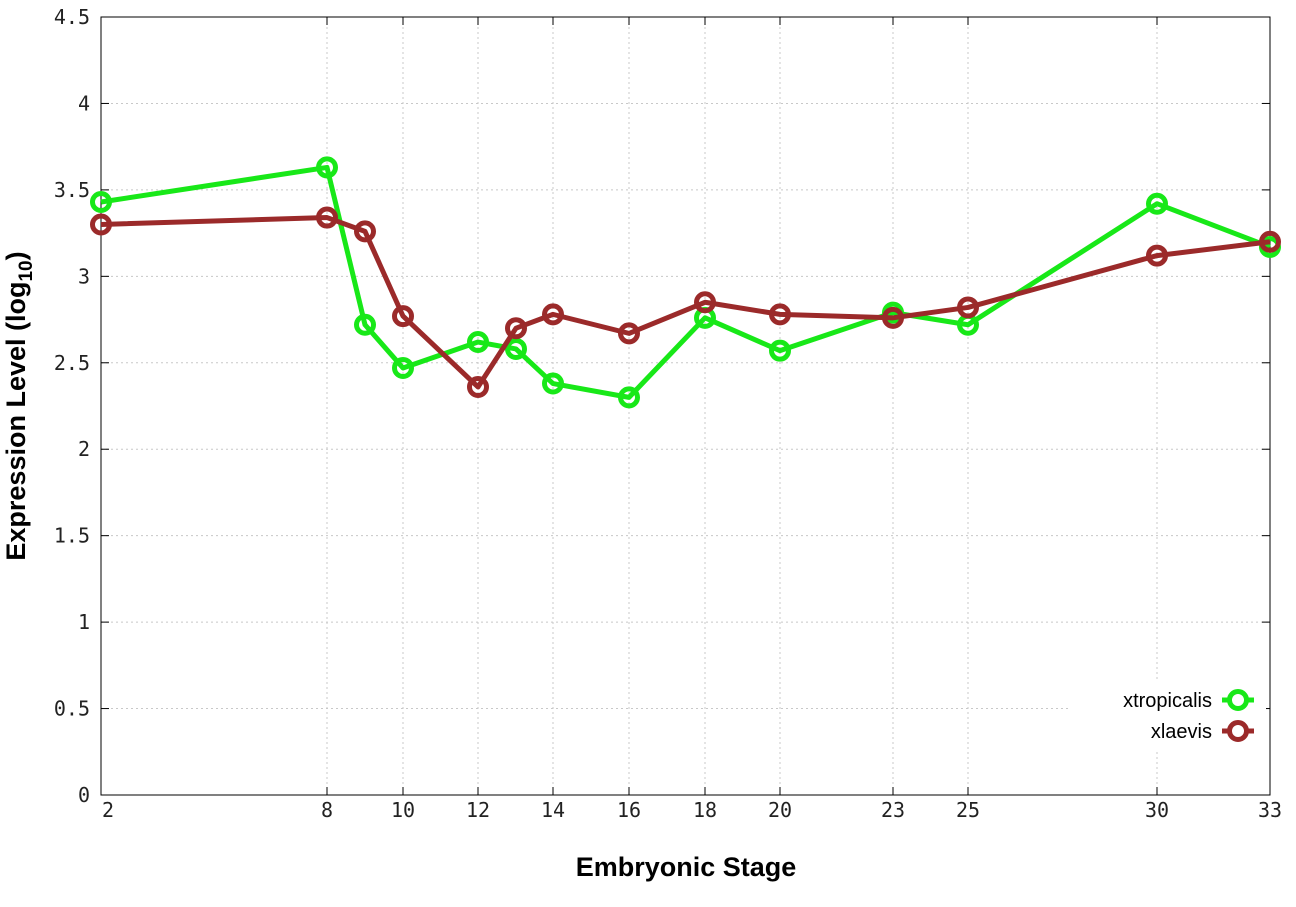 This screenshot has height=907, width=1296. What do you see at coordinates (1157, 810) in the screenshot?
I see `x-tick-label: 30` at bounding box center [1157, 810].